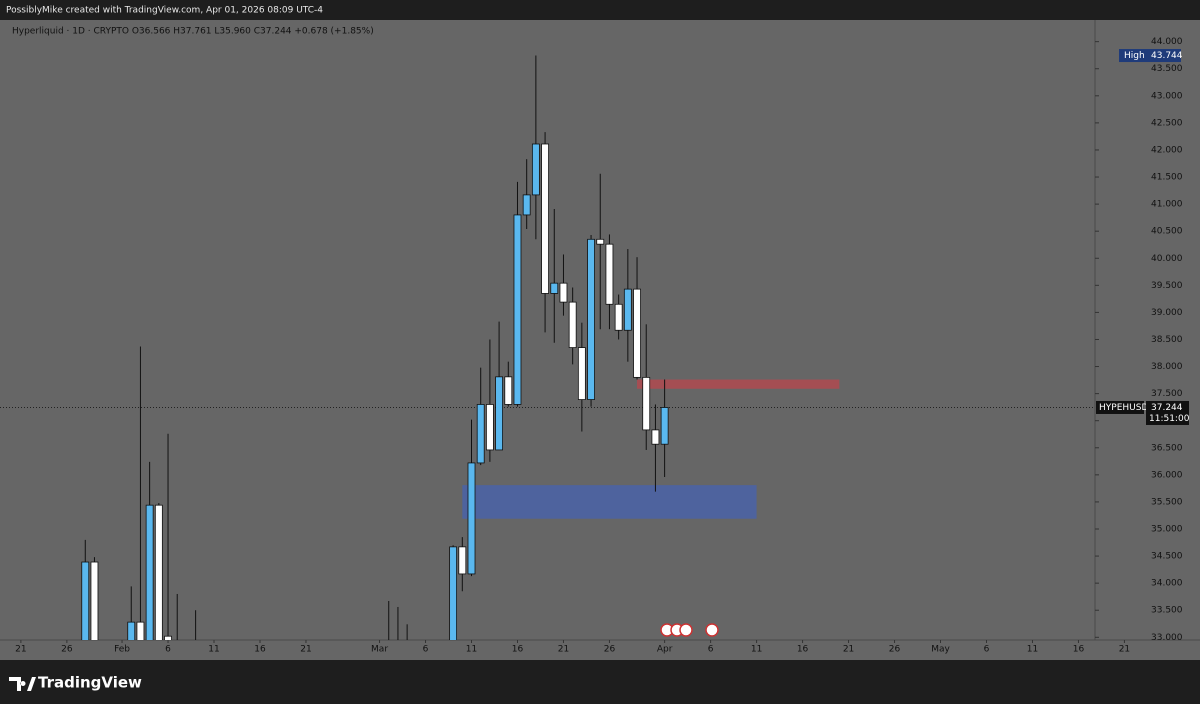  I want to click on x-tick-label: Apr, so click(665, 650).